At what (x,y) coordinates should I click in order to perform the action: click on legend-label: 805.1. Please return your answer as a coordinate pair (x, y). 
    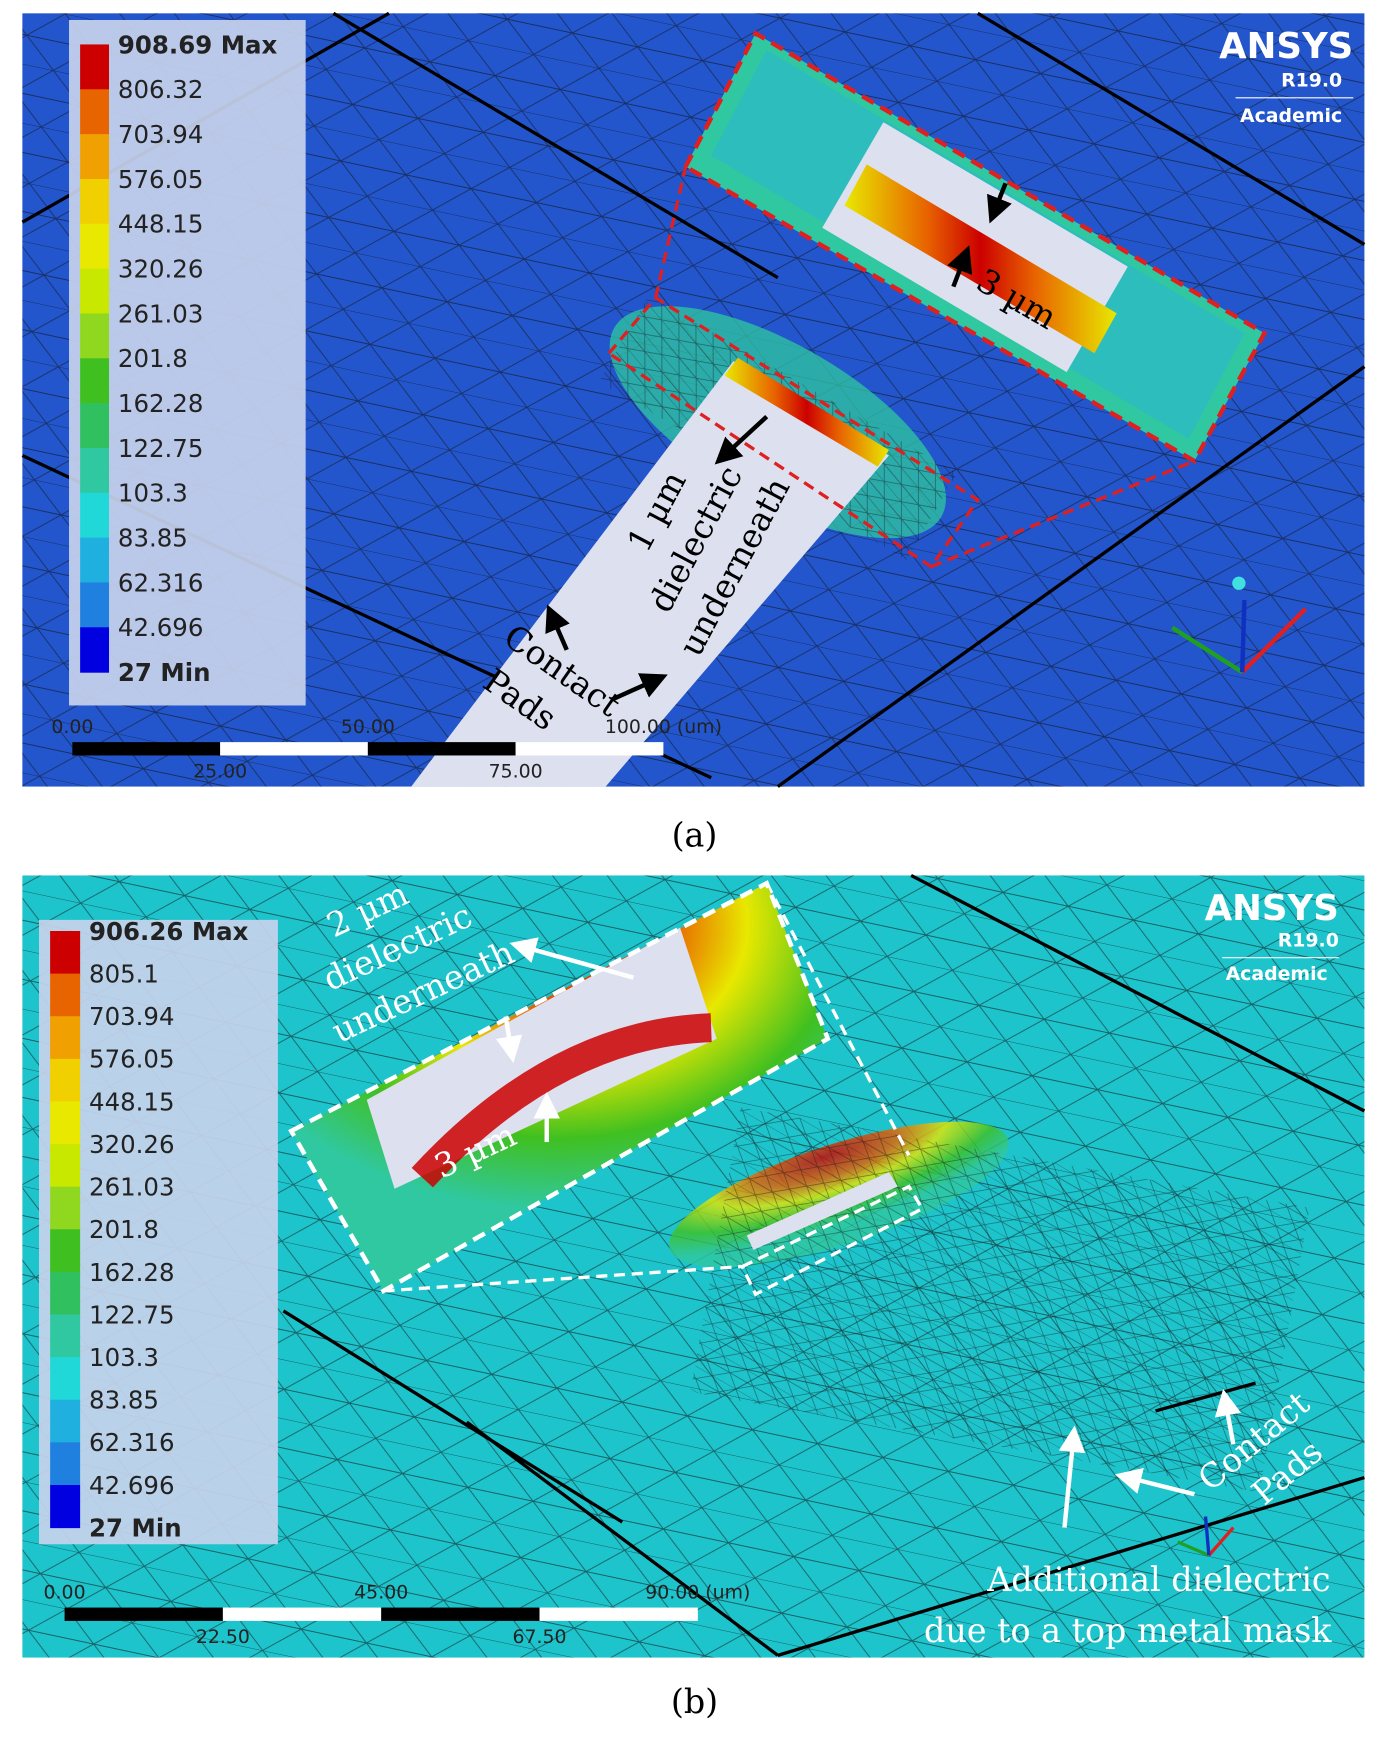
    Looking at the image, I should click on (124, 973).